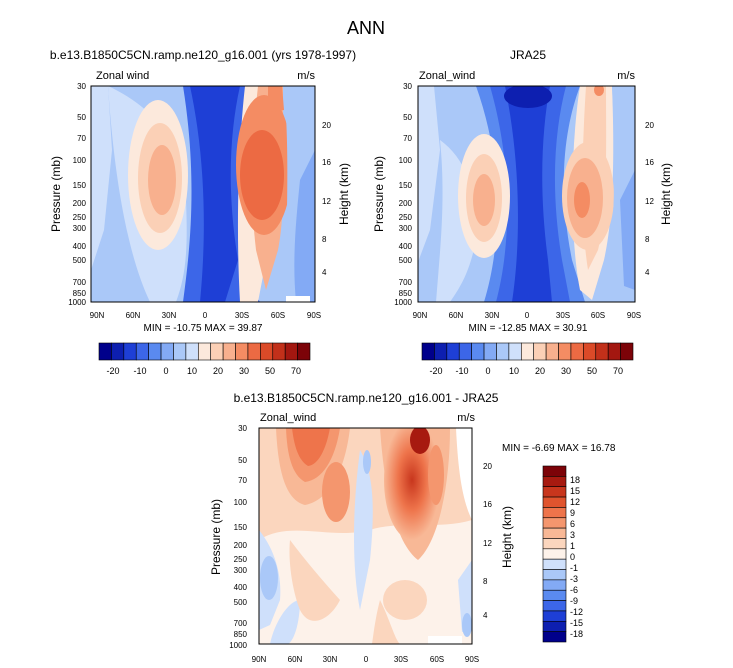 Image resolution: width=733 pixels, height=668 pixels. Describe the element at coordinates (566, 371) in the screenshot. I see `colorbar-label: 30` at that location.